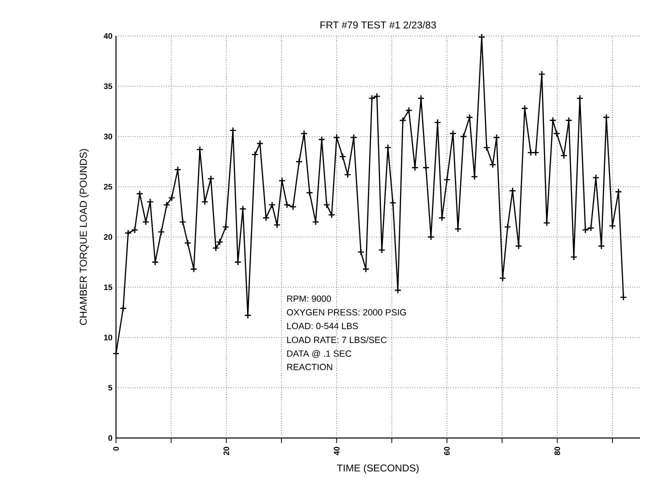 The image size is (648, 499). I want to click on annotation: OXYGEN PRESS: 2000 PSIG, so click(346, 312).